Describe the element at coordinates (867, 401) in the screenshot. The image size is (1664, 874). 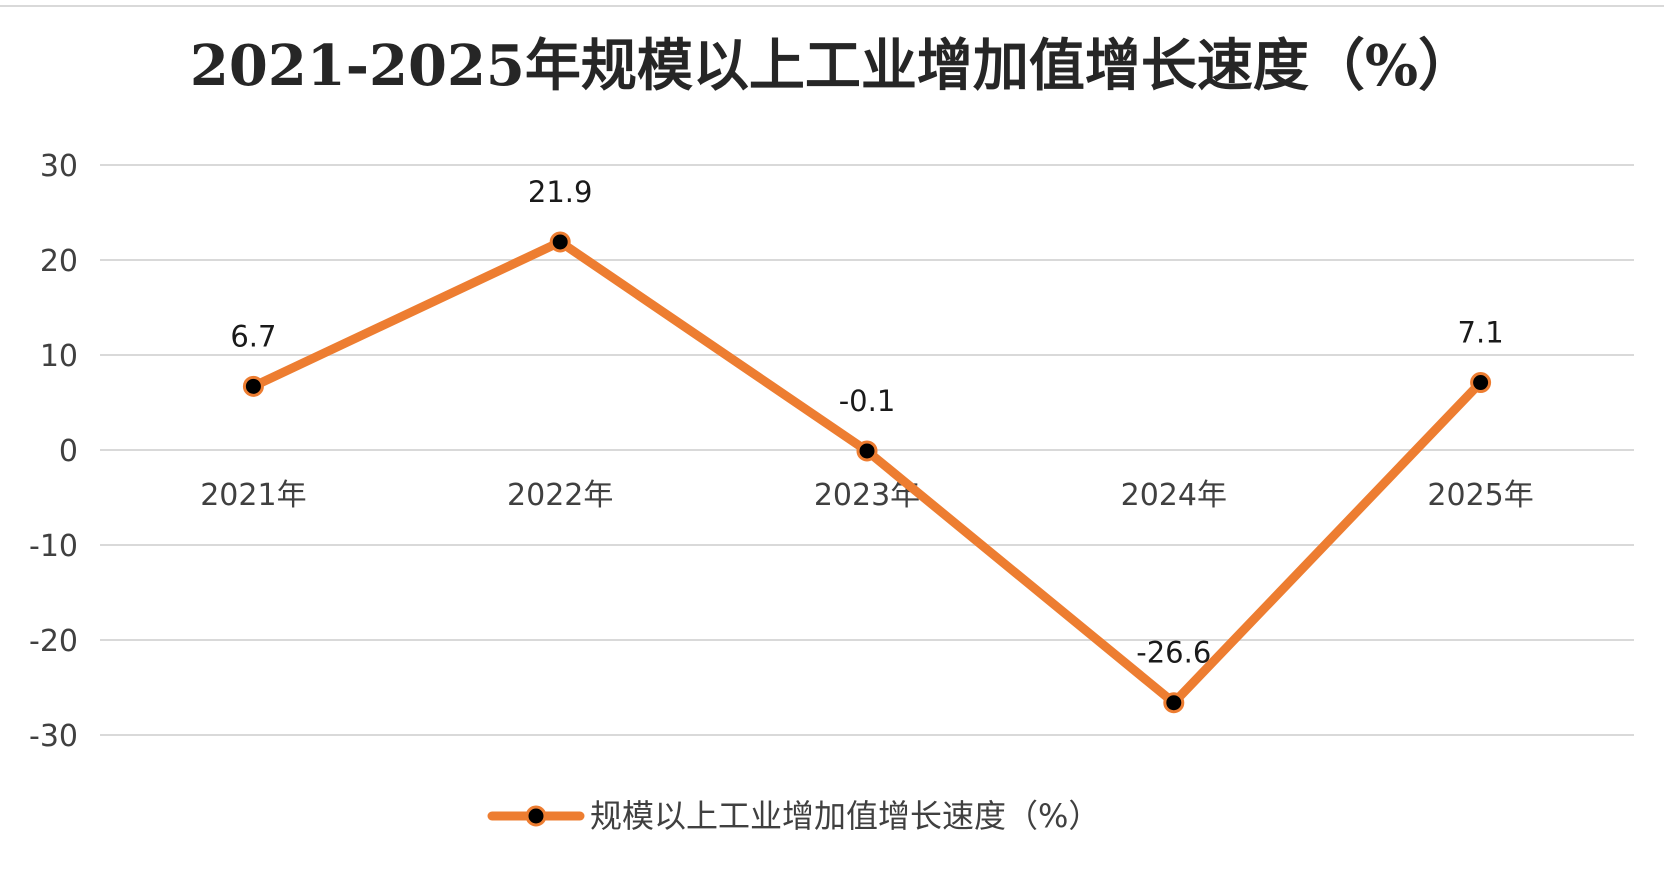
I see `data-label: -0.1` at that location.